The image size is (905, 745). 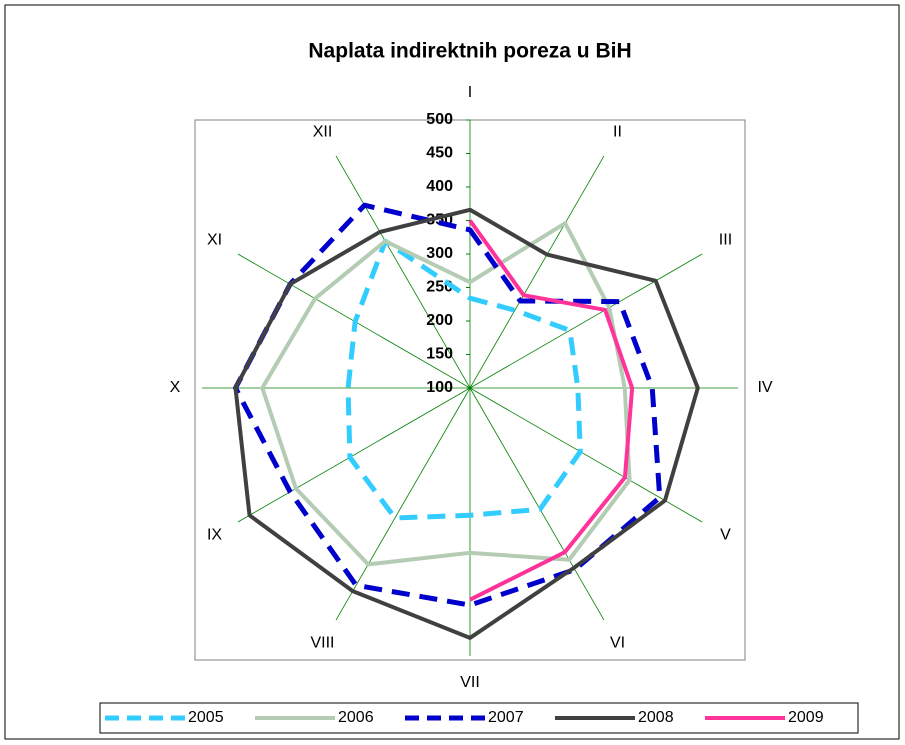 I want to click on category-label: XII, so click(x=323, y=132).